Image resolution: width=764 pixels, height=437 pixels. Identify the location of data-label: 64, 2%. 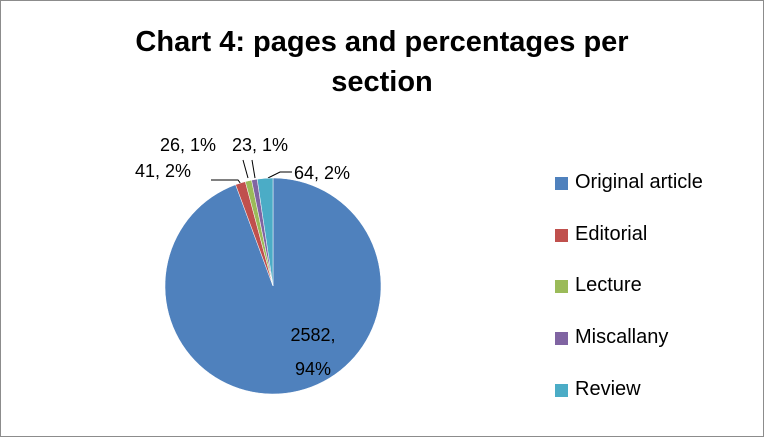
(322, 173).